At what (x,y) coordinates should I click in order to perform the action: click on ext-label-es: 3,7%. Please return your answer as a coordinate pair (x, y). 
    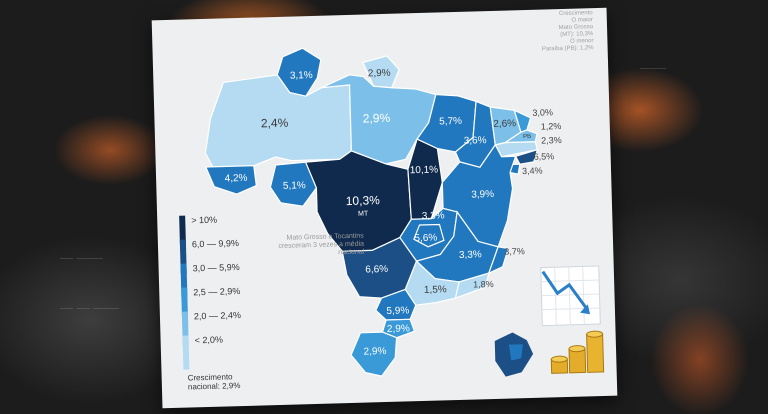
    Looking at the image, I should click on (514, 251).